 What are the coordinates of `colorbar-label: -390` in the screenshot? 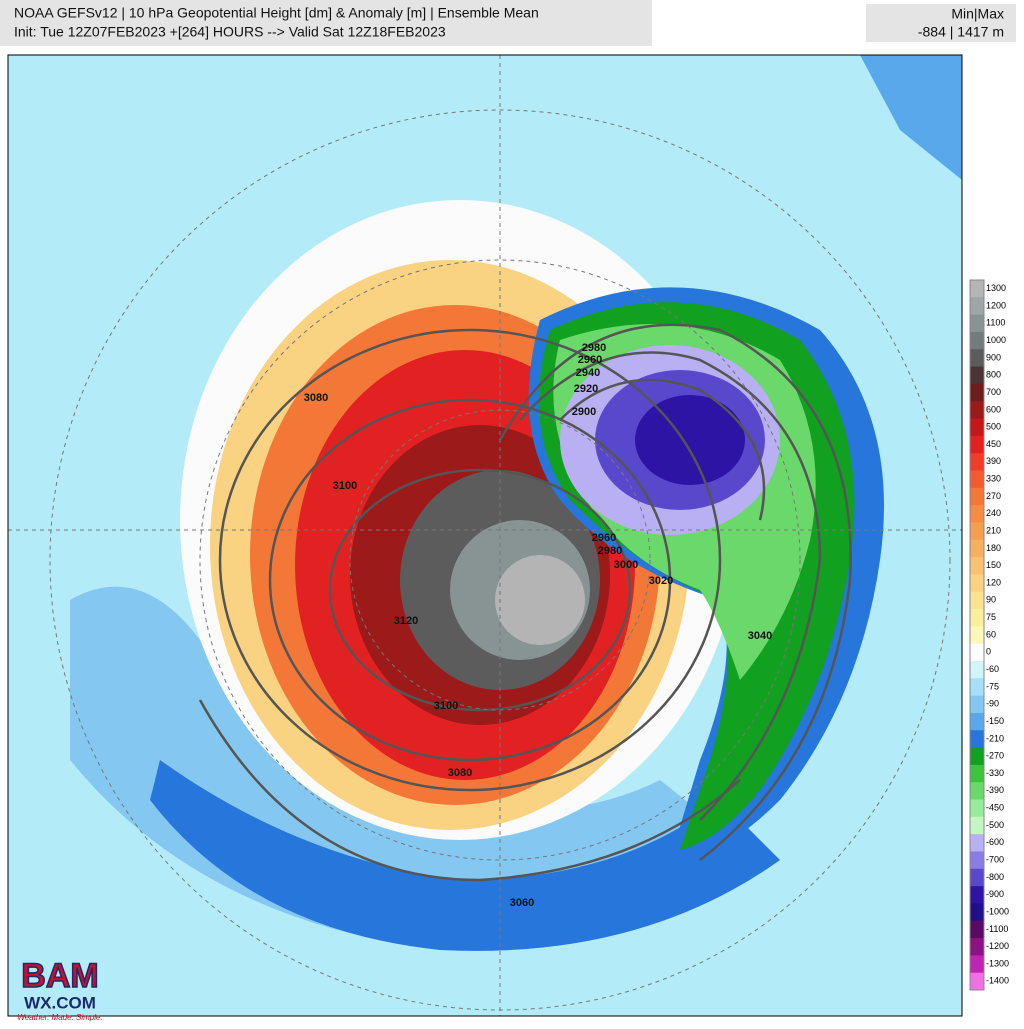 It's located at (995, 790).